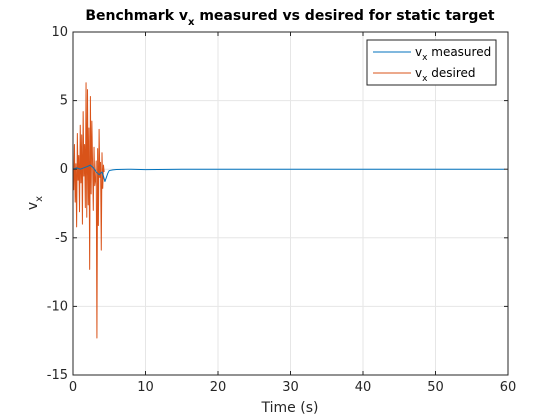 The width and height of the screenshot is (560, 420). I want to click on legend-box, so click(431, 62).